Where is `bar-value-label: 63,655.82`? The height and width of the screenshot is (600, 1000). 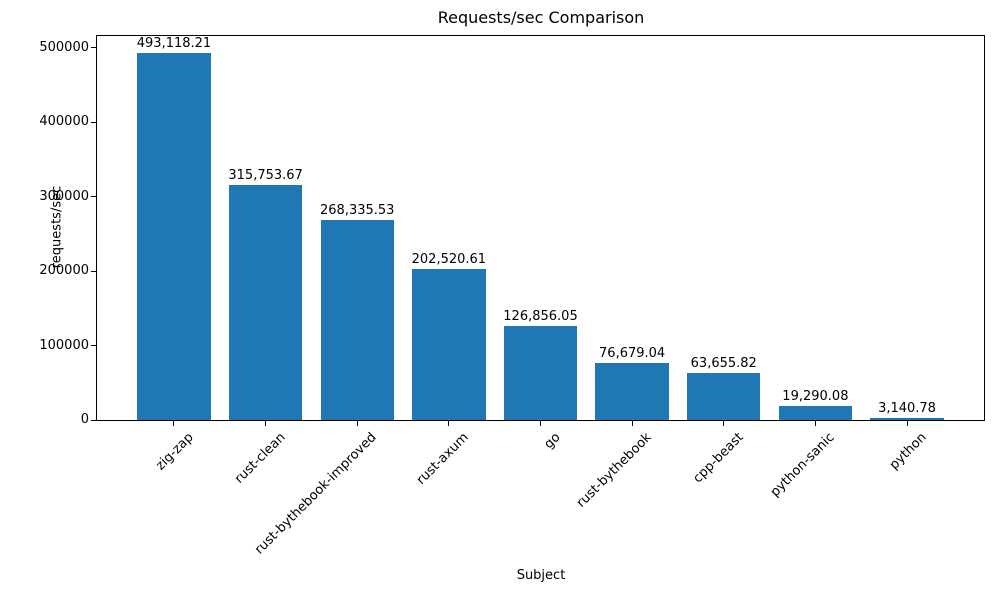 bar-value-label: 63,655.82 is located at coordinates (723, 363).